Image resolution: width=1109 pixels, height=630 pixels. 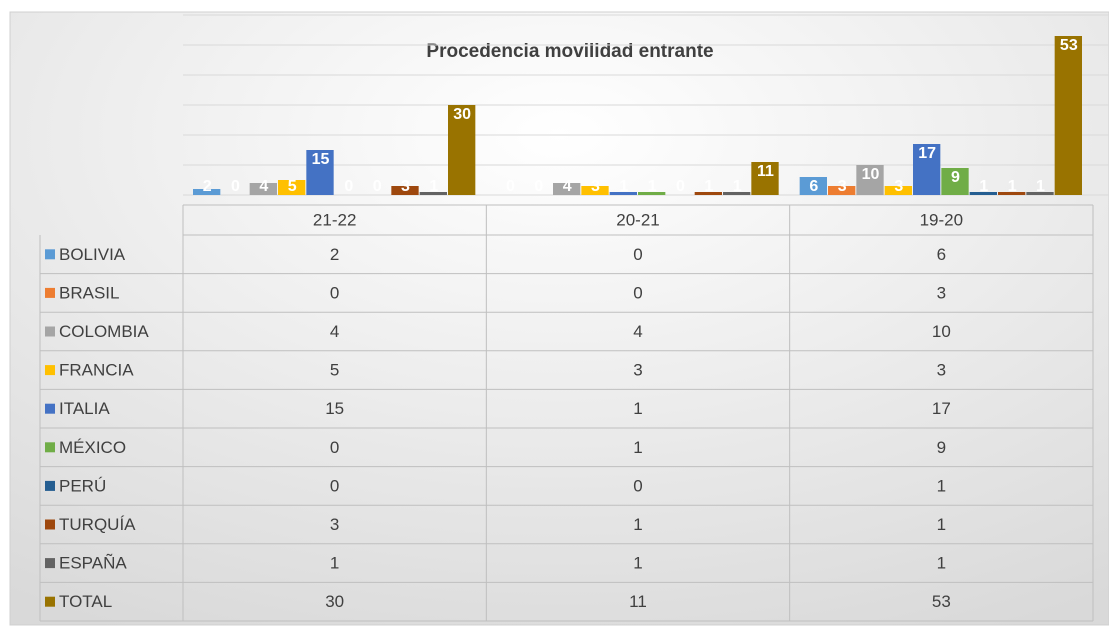 I want to click on data-label: 30, so click(x=462, y=114).